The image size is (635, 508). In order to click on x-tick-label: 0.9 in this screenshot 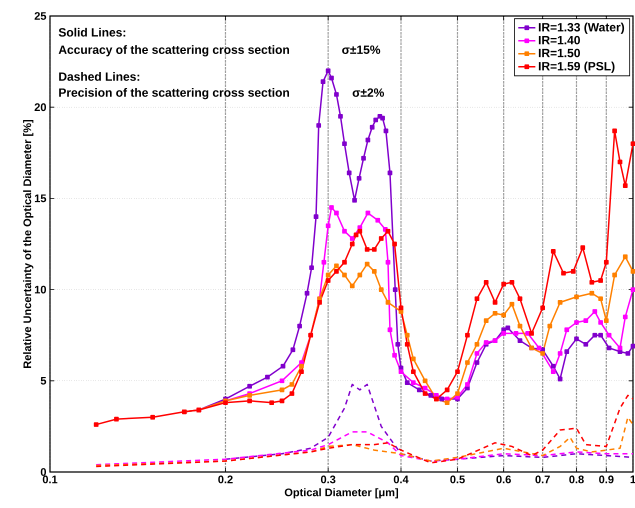, I will do `click(606, 480)`.